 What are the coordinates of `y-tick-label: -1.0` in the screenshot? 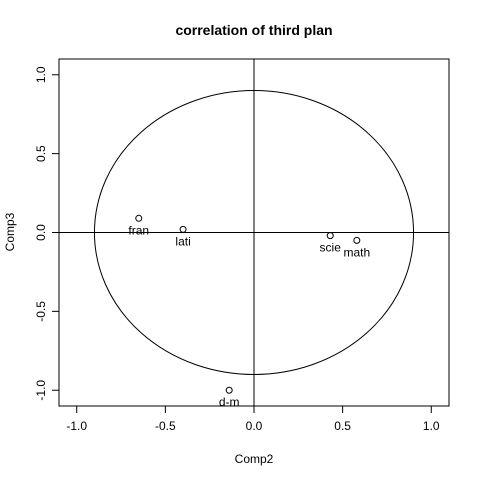 It's located at (41, 390).